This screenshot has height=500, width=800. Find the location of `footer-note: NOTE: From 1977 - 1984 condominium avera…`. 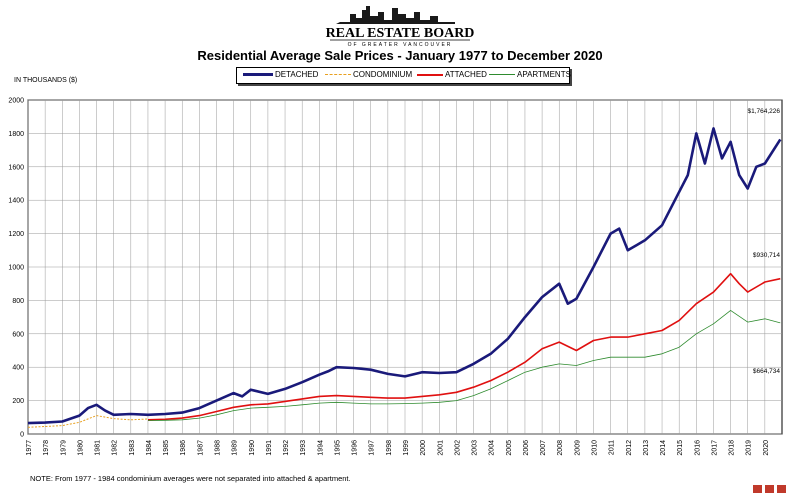

footer-note: NOTE: From 1977 - 1984 condominium avera… is located at coordinates (190, 478).